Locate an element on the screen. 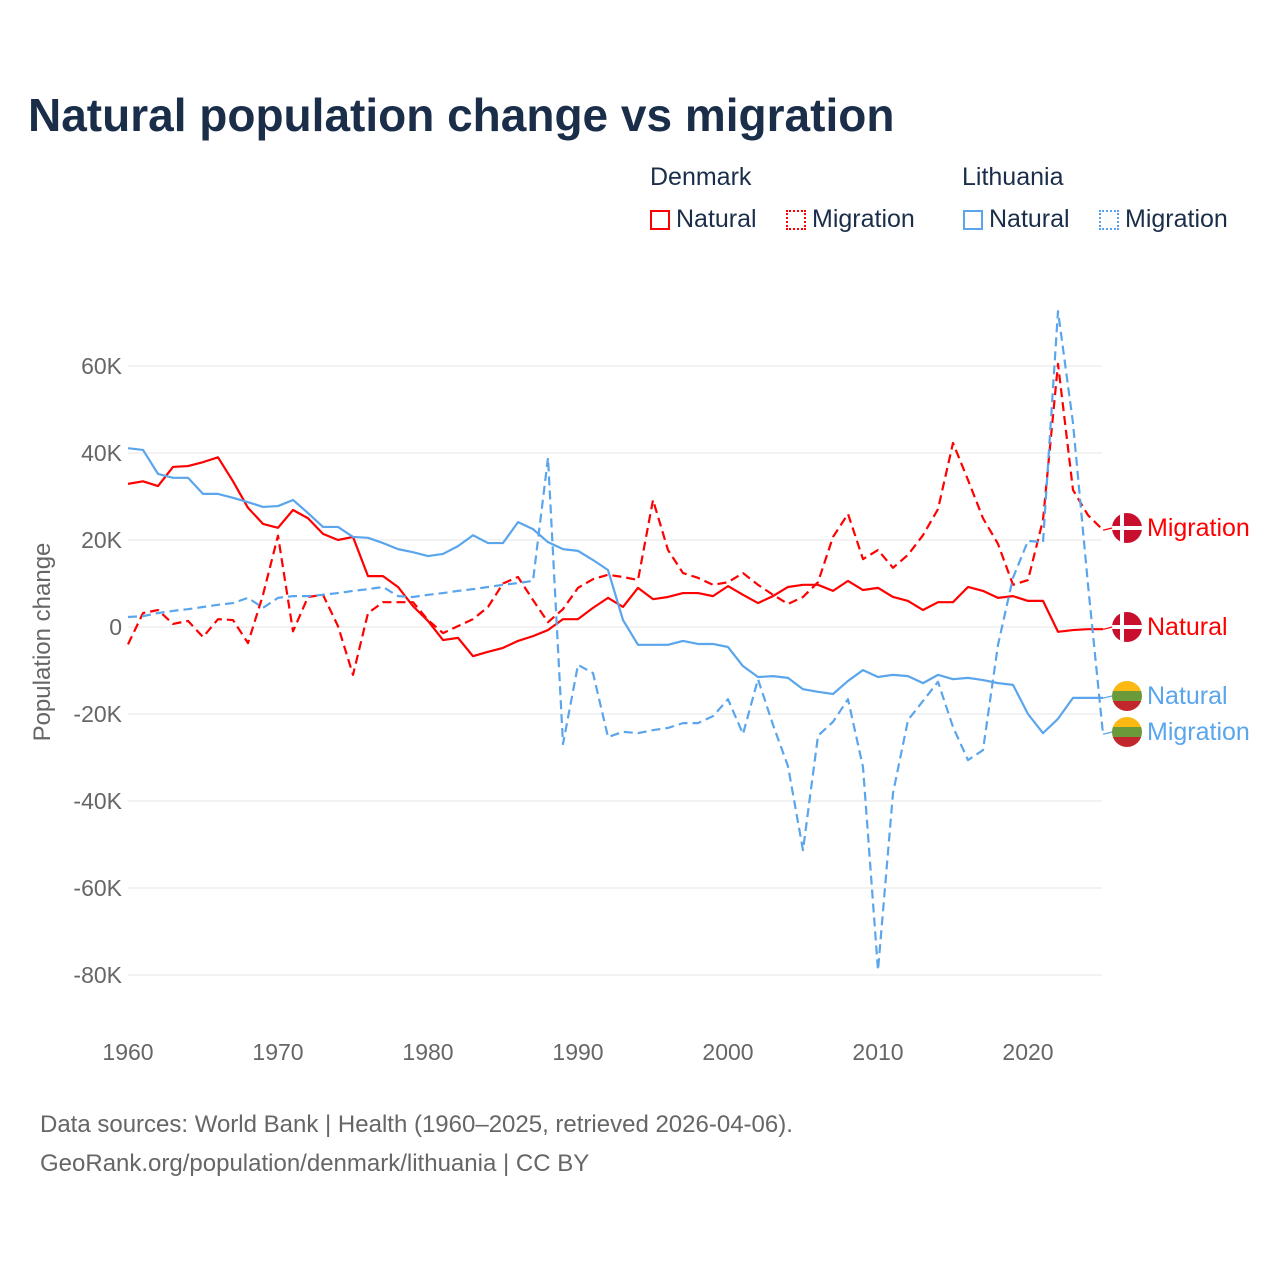  x-tick-label: 1980 is located at coordinates (427, 1052).